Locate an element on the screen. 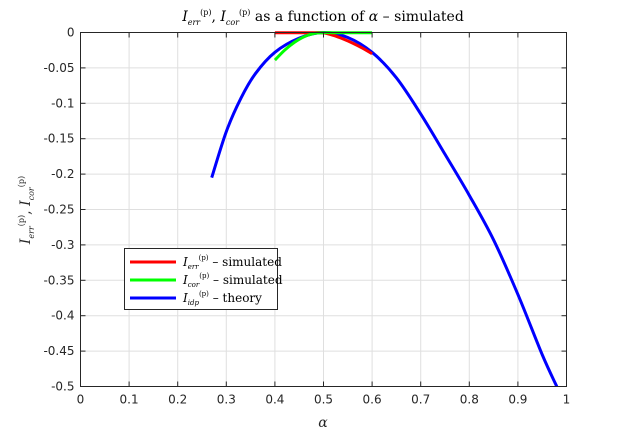 This screenshot has height=436, width=627. x-tick-label: 0.4 is located at coordinates (274, 400).